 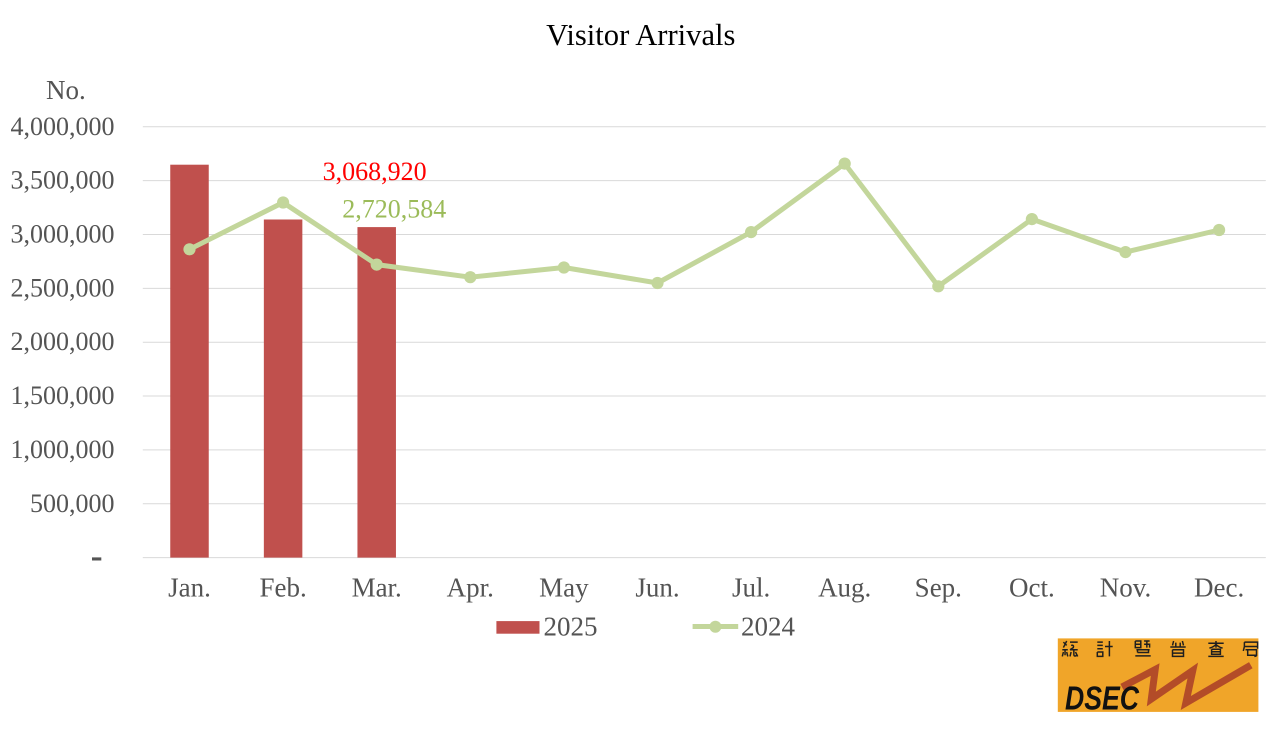 I want to click on svg-text: 3,068,920, so click(x=375, y=171).